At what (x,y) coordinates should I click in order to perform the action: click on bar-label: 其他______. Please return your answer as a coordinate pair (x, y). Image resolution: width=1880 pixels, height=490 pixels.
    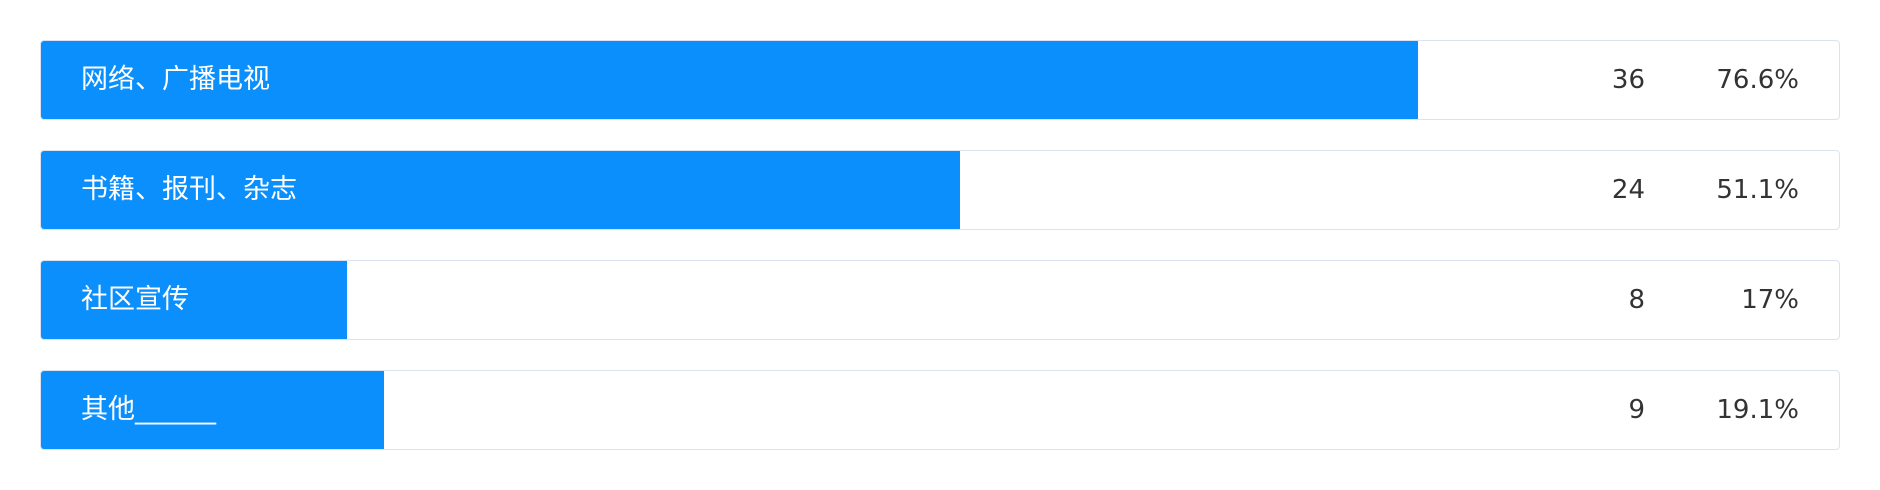
    Looking at the image, I should click on (148, 409).